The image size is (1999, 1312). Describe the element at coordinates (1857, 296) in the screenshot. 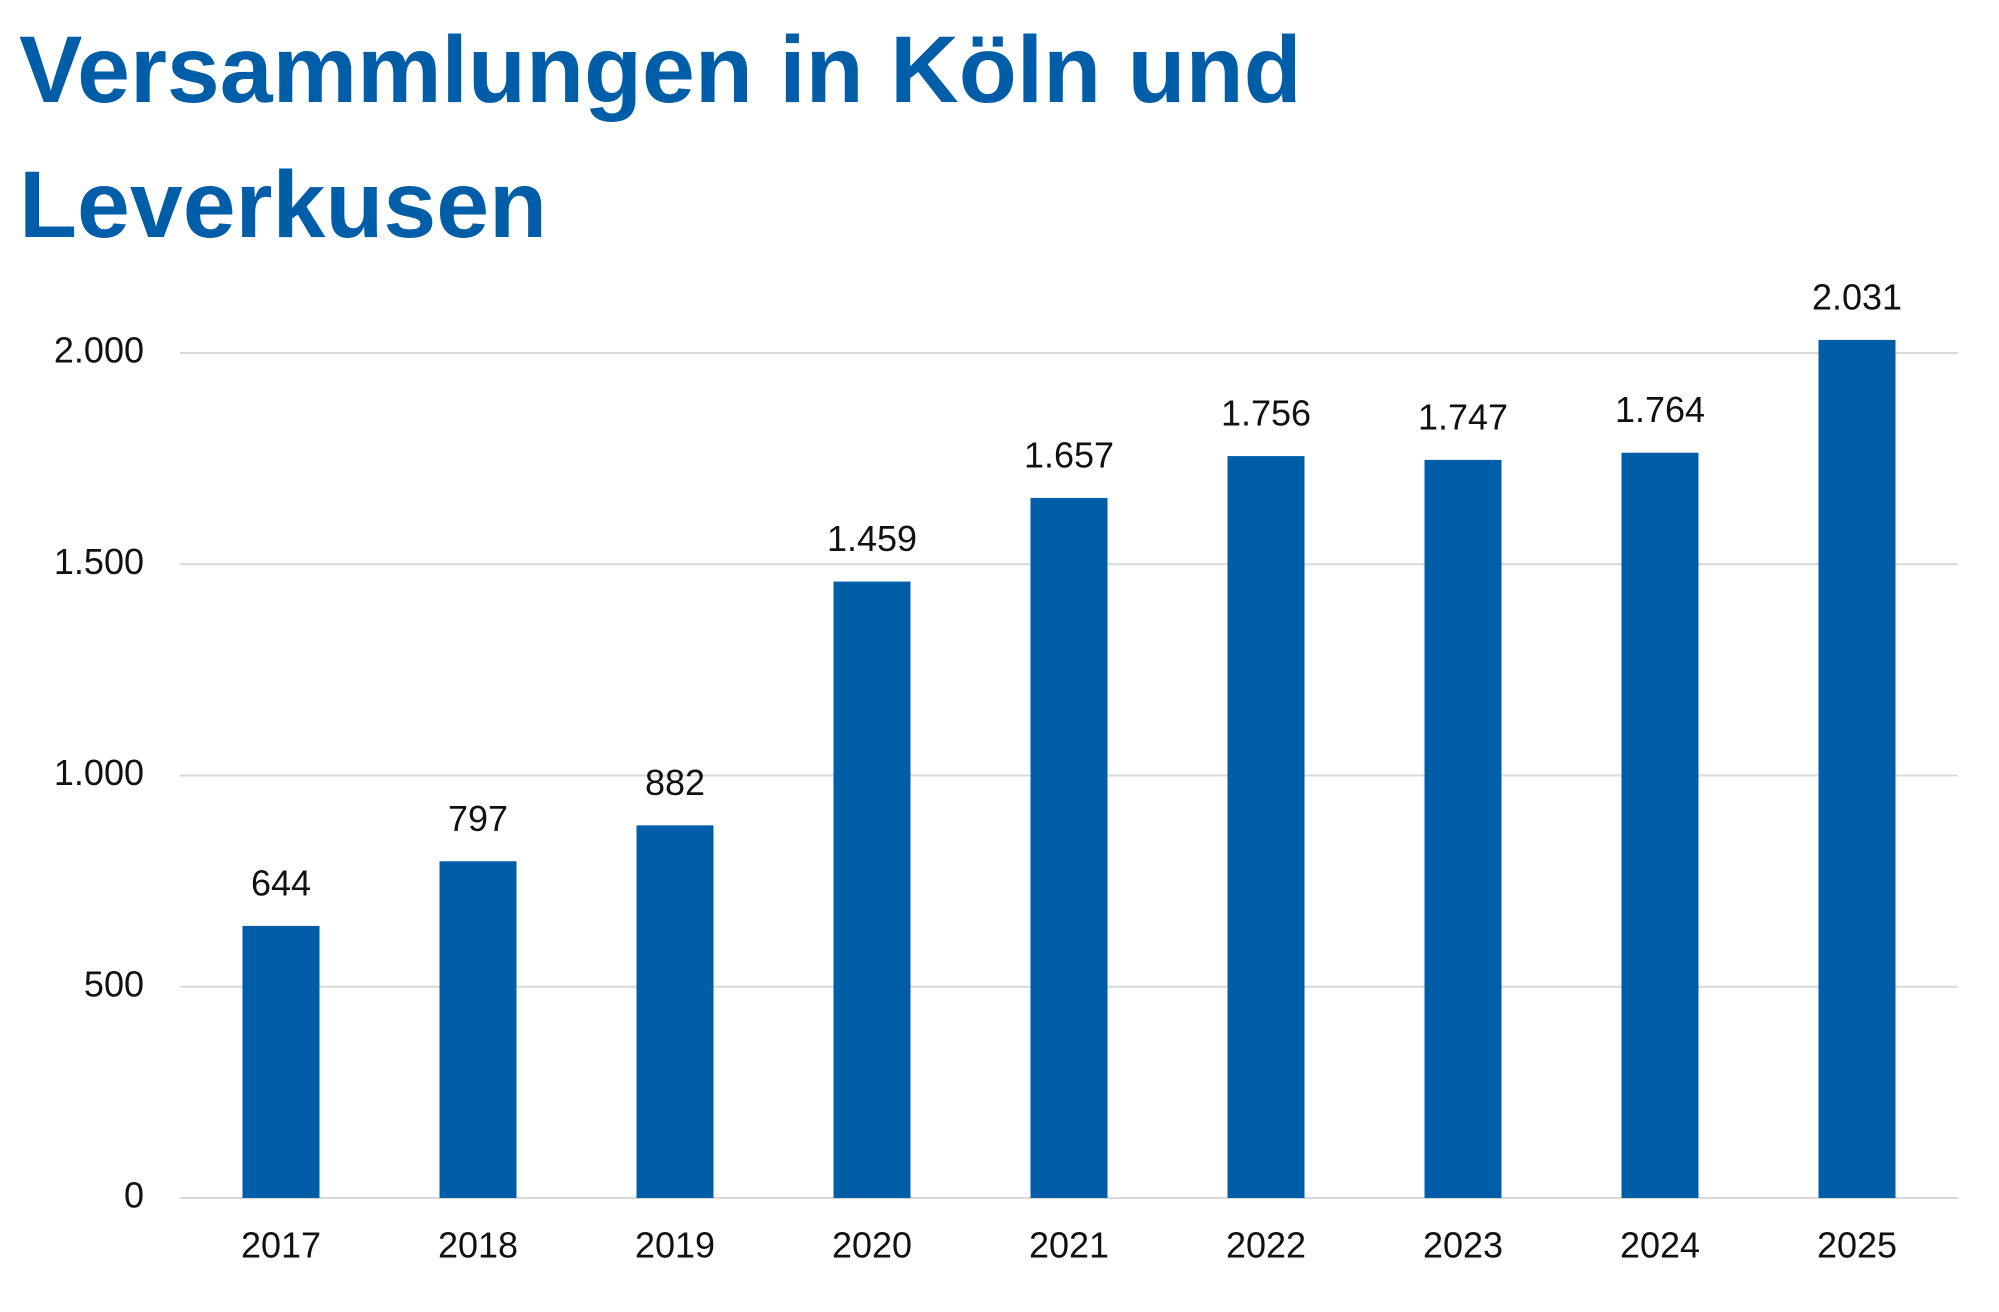

I see `value-label: 2.031` at that location.